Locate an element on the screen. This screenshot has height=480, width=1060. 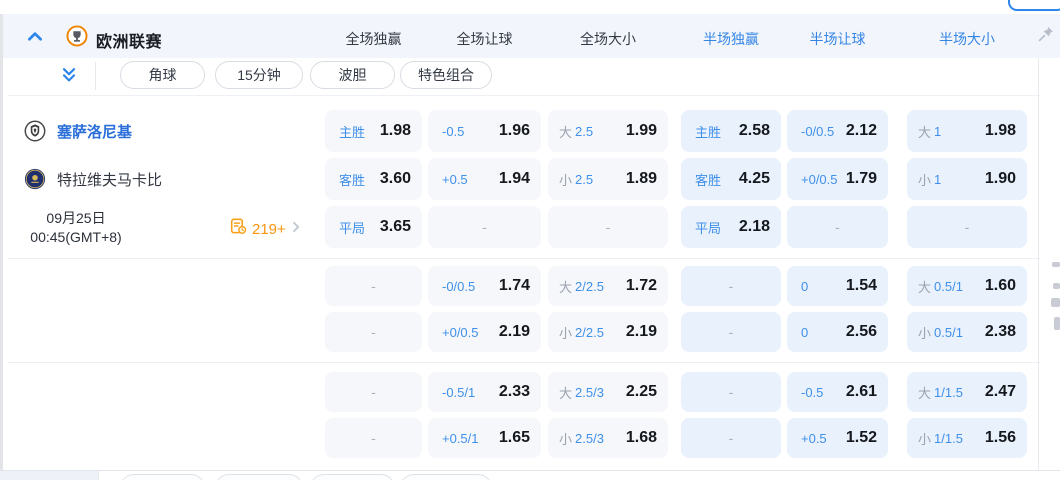
odds-cell-ht-under: 小 1 1.90 is located at coordinates (967, 179).